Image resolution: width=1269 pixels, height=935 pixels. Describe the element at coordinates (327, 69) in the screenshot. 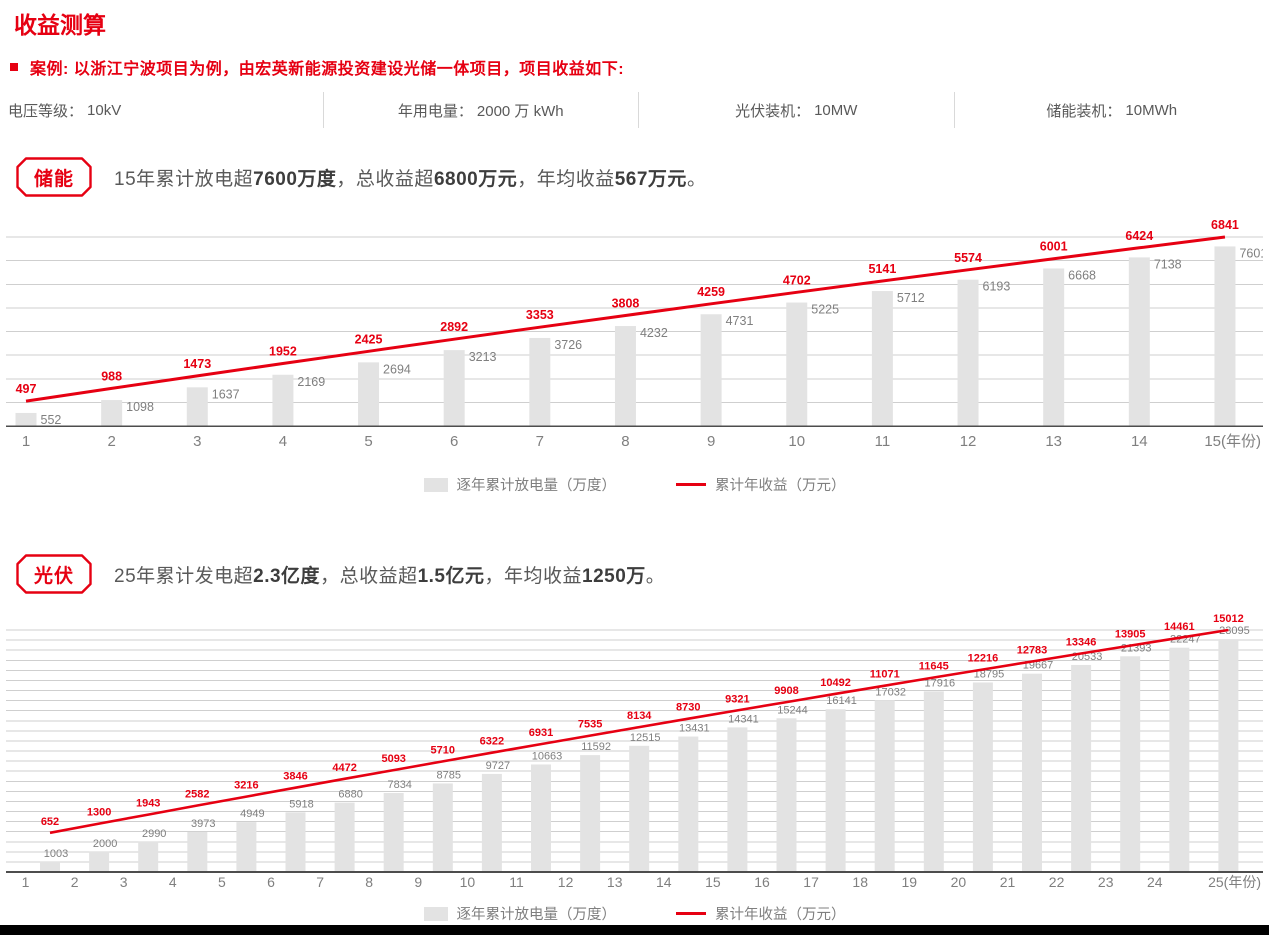

I see `case-note-text: 案例: 以浙江宁波项目为例，由宏英新能源投资建设光储一体项目，项目收益如下:` at that location.